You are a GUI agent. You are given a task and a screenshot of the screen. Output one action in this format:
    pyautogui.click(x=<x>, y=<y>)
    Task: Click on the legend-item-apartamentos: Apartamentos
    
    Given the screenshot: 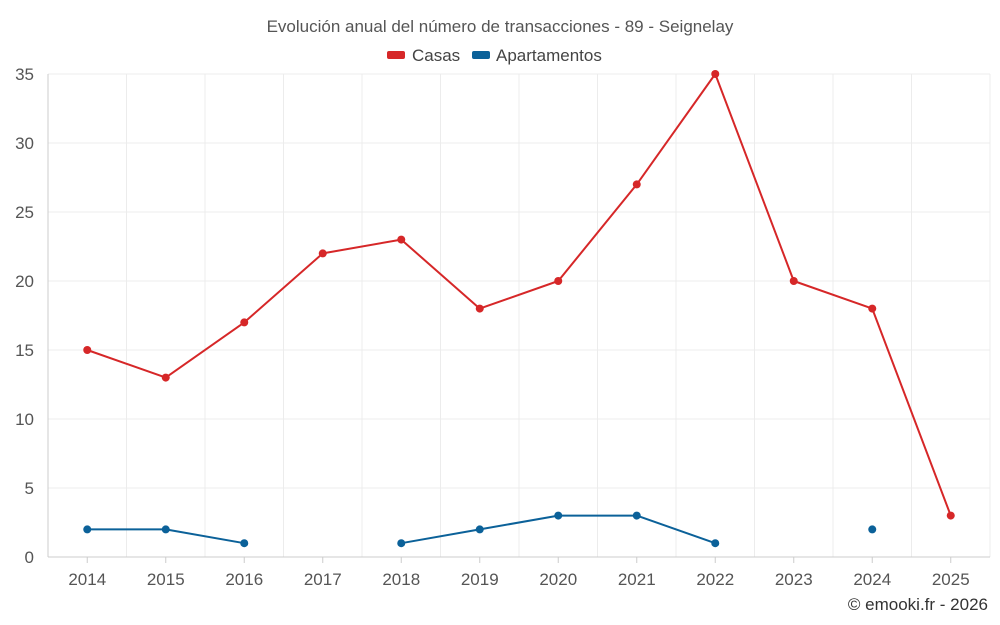 What is the action you would take?
    pyautogui.click(x=537, y=55)
    